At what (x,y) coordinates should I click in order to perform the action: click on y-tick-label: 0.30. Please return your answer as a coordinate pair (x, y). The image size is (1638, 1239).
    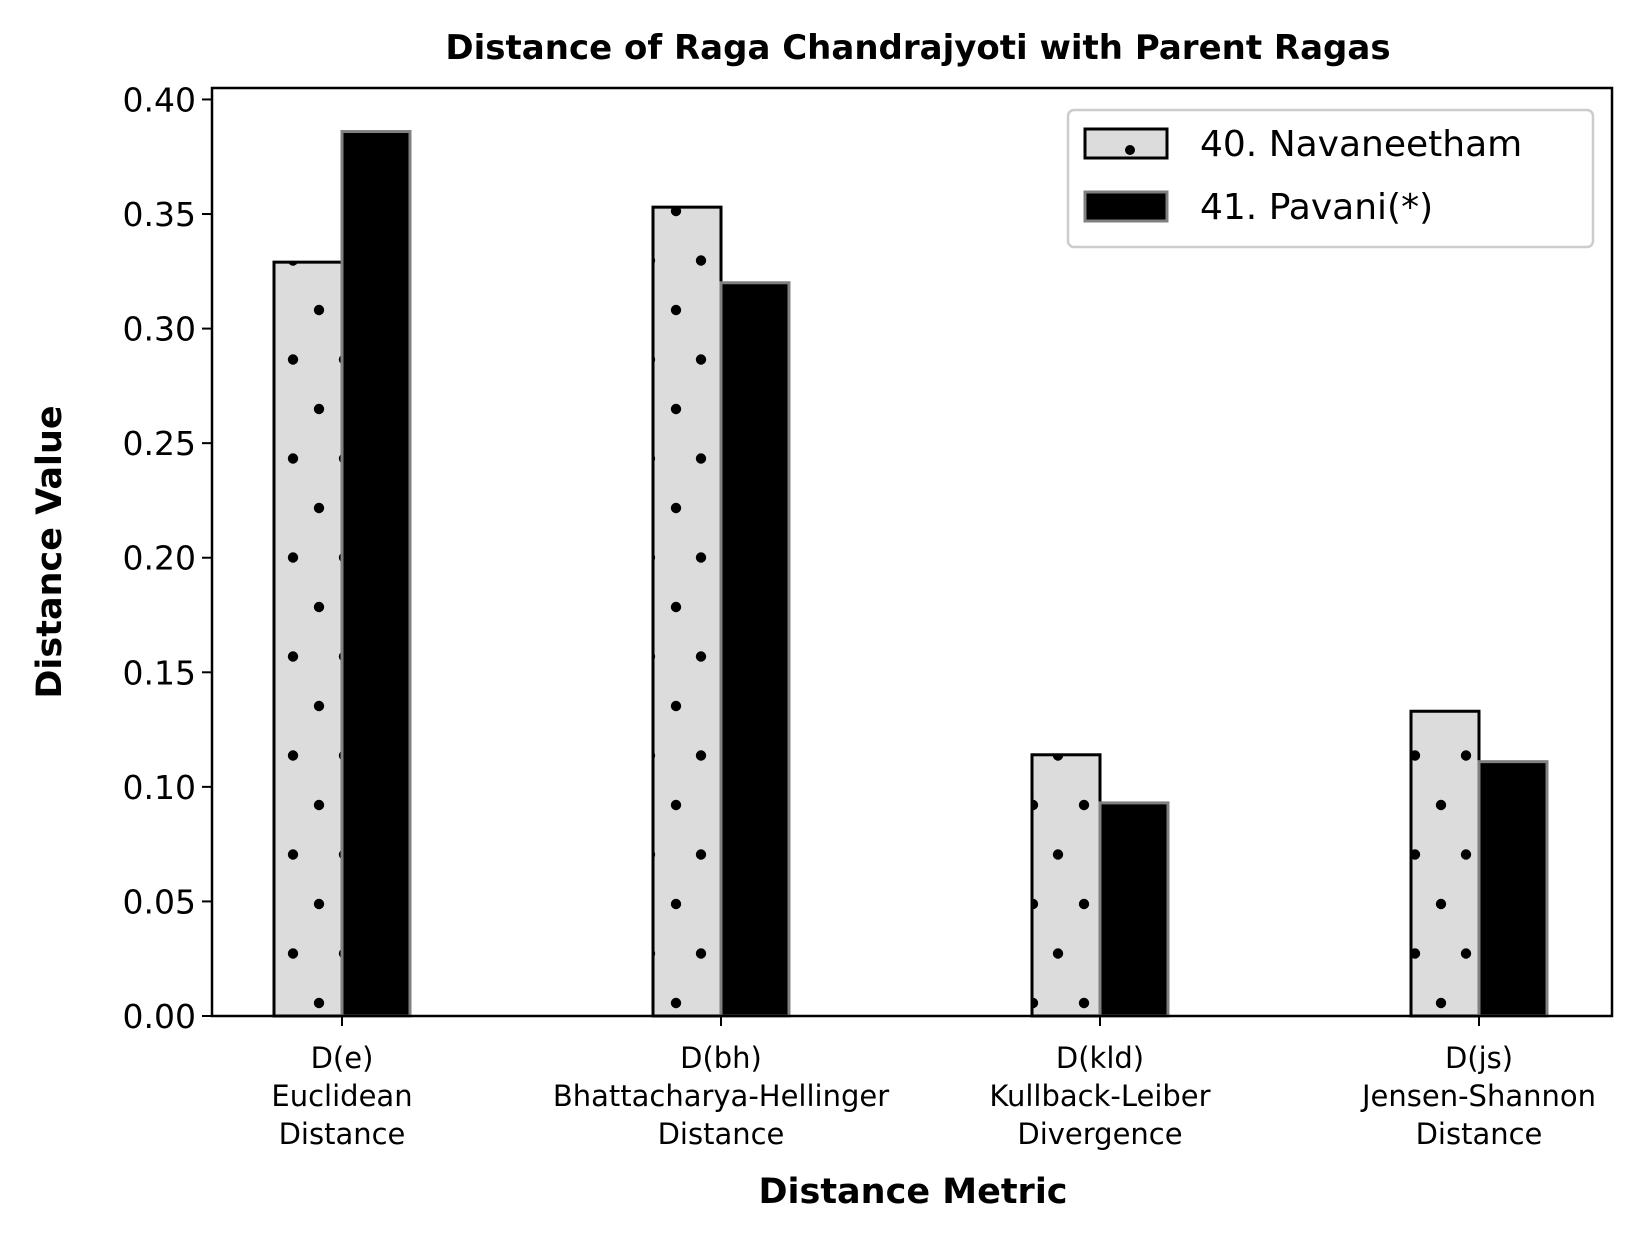
    Looking at the image, I should click on (159, 329).